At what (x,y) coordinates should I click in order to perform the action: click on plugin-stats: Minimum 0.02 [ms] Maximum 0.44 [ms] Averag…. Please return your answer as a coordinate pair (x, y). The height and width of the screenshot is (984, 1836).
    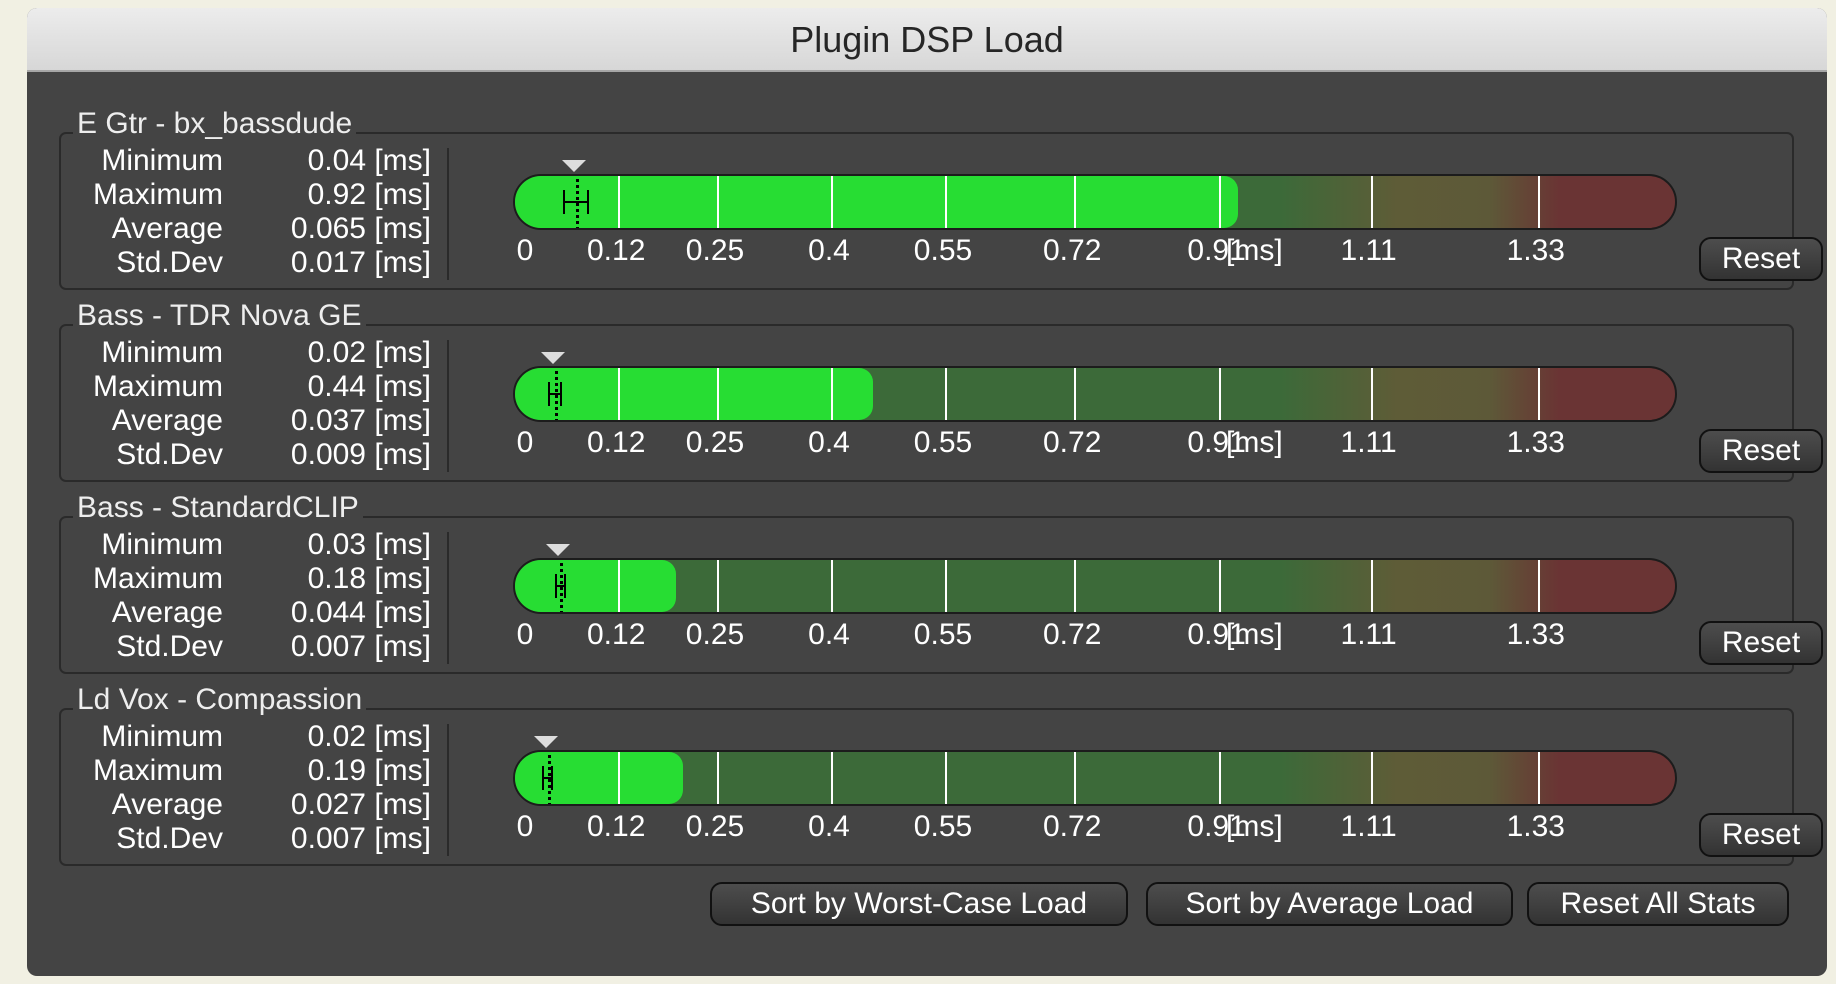
    Looking at the image, I should click on (251, 404).